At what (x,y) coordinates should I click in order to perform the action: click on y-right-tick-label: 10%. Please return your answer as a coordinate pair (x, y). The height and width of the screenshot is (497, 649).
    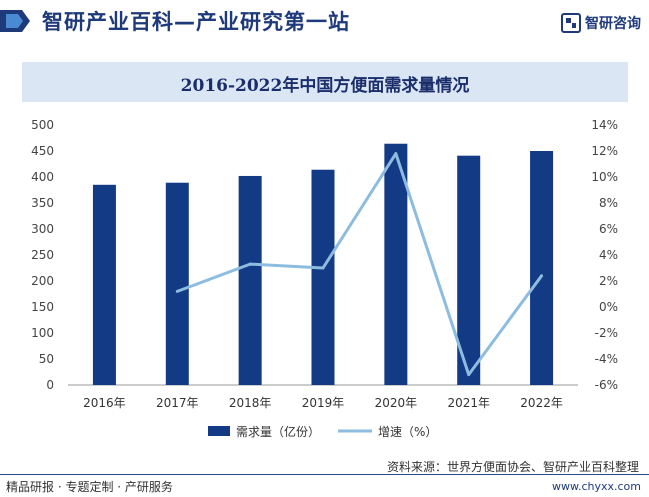
    Looking at the image, I should click on (604, 177).